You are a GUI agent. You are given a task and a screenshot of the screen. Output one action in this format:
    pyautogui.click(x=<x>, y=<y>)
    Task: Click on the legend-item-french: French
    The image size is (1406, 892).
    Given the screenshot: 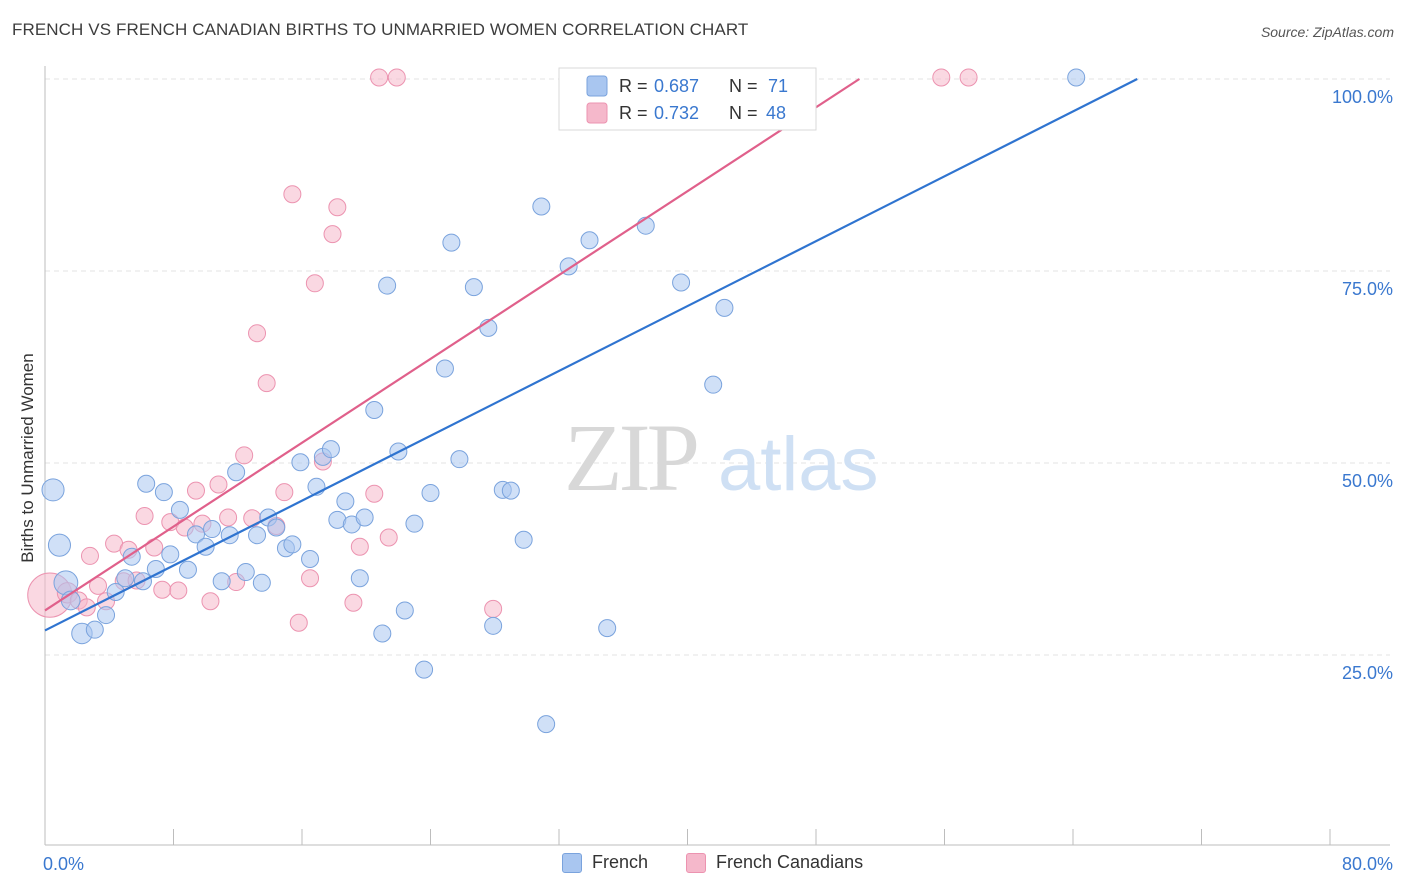 What is the action you would take?
    pyautogui.click(x=605, y=862)
    